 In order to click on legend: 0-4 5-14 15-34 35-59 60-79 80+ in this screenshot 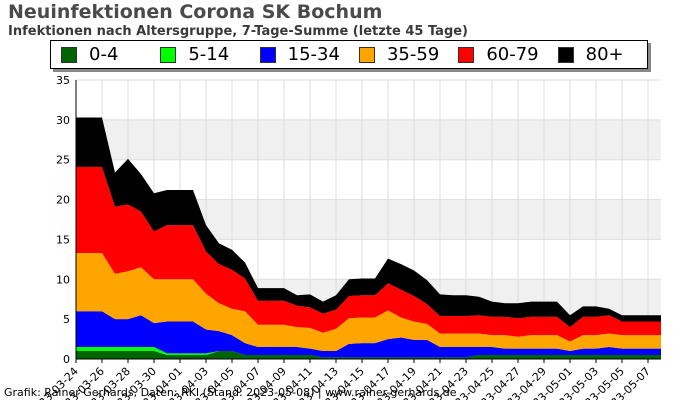, I will do `click(349, 54)`.